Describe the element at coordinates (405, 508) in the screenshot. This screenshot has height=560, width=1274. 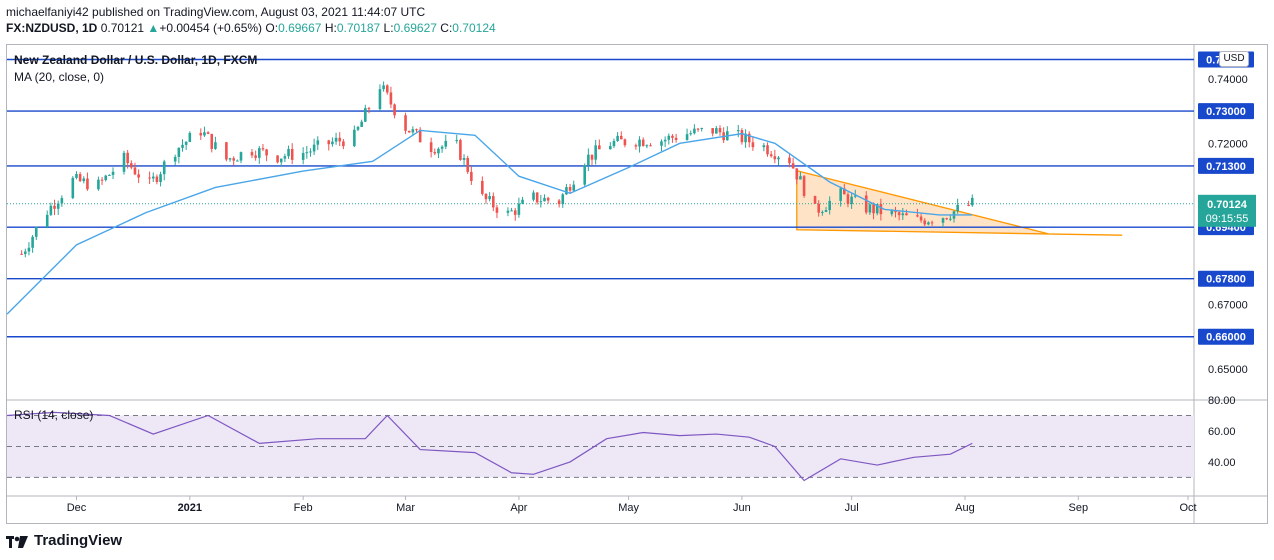
I see `time-tick-label: Mar` at that location.